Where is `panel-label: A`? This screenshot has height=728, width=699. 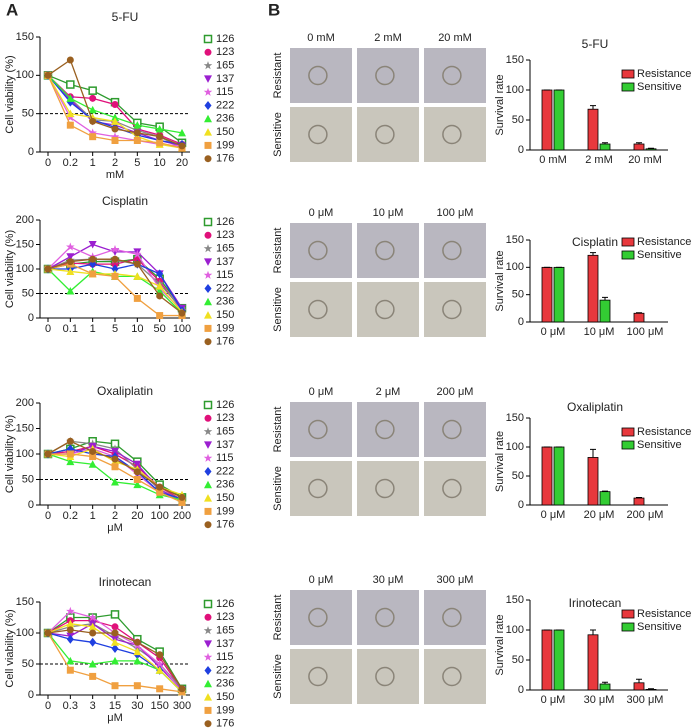 panel-label: A is located at coordinates (12, 9).